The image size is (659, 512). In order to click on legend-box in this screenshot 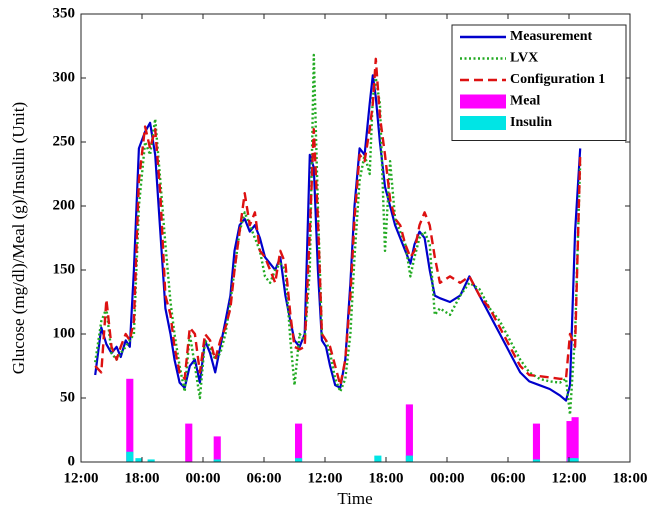, I will do `click(539, 82)`.